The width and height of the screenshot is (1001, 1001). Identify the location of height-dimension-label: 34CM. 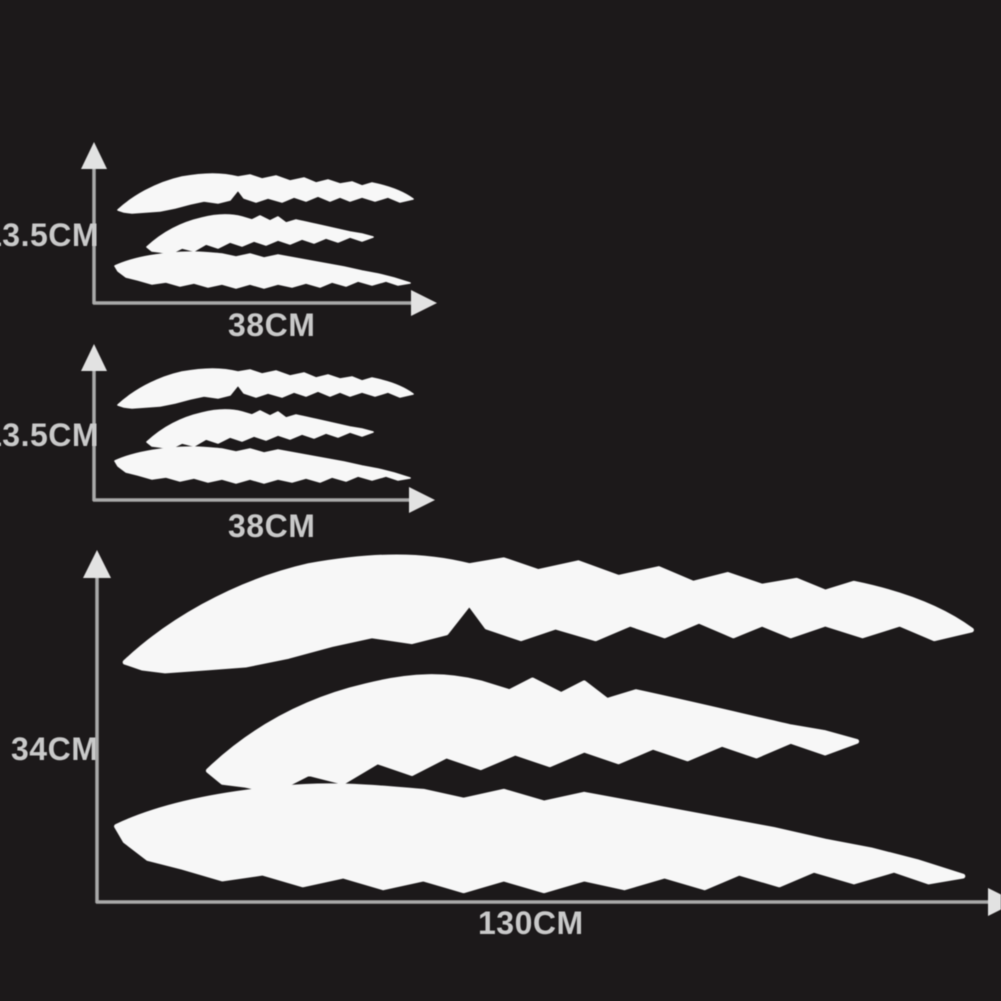
(55, 749).